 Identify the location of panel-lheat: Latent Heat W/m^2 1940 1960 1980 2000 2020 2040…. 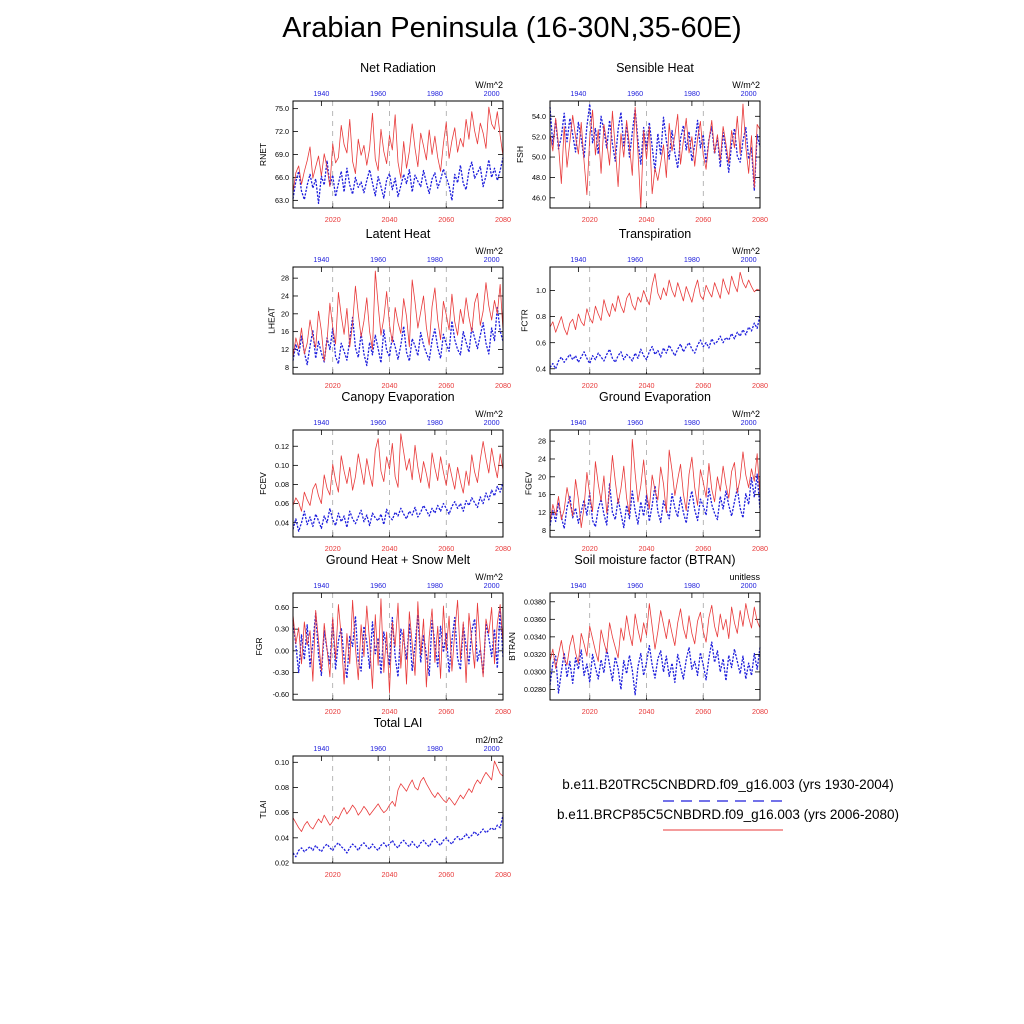
(389, 308).